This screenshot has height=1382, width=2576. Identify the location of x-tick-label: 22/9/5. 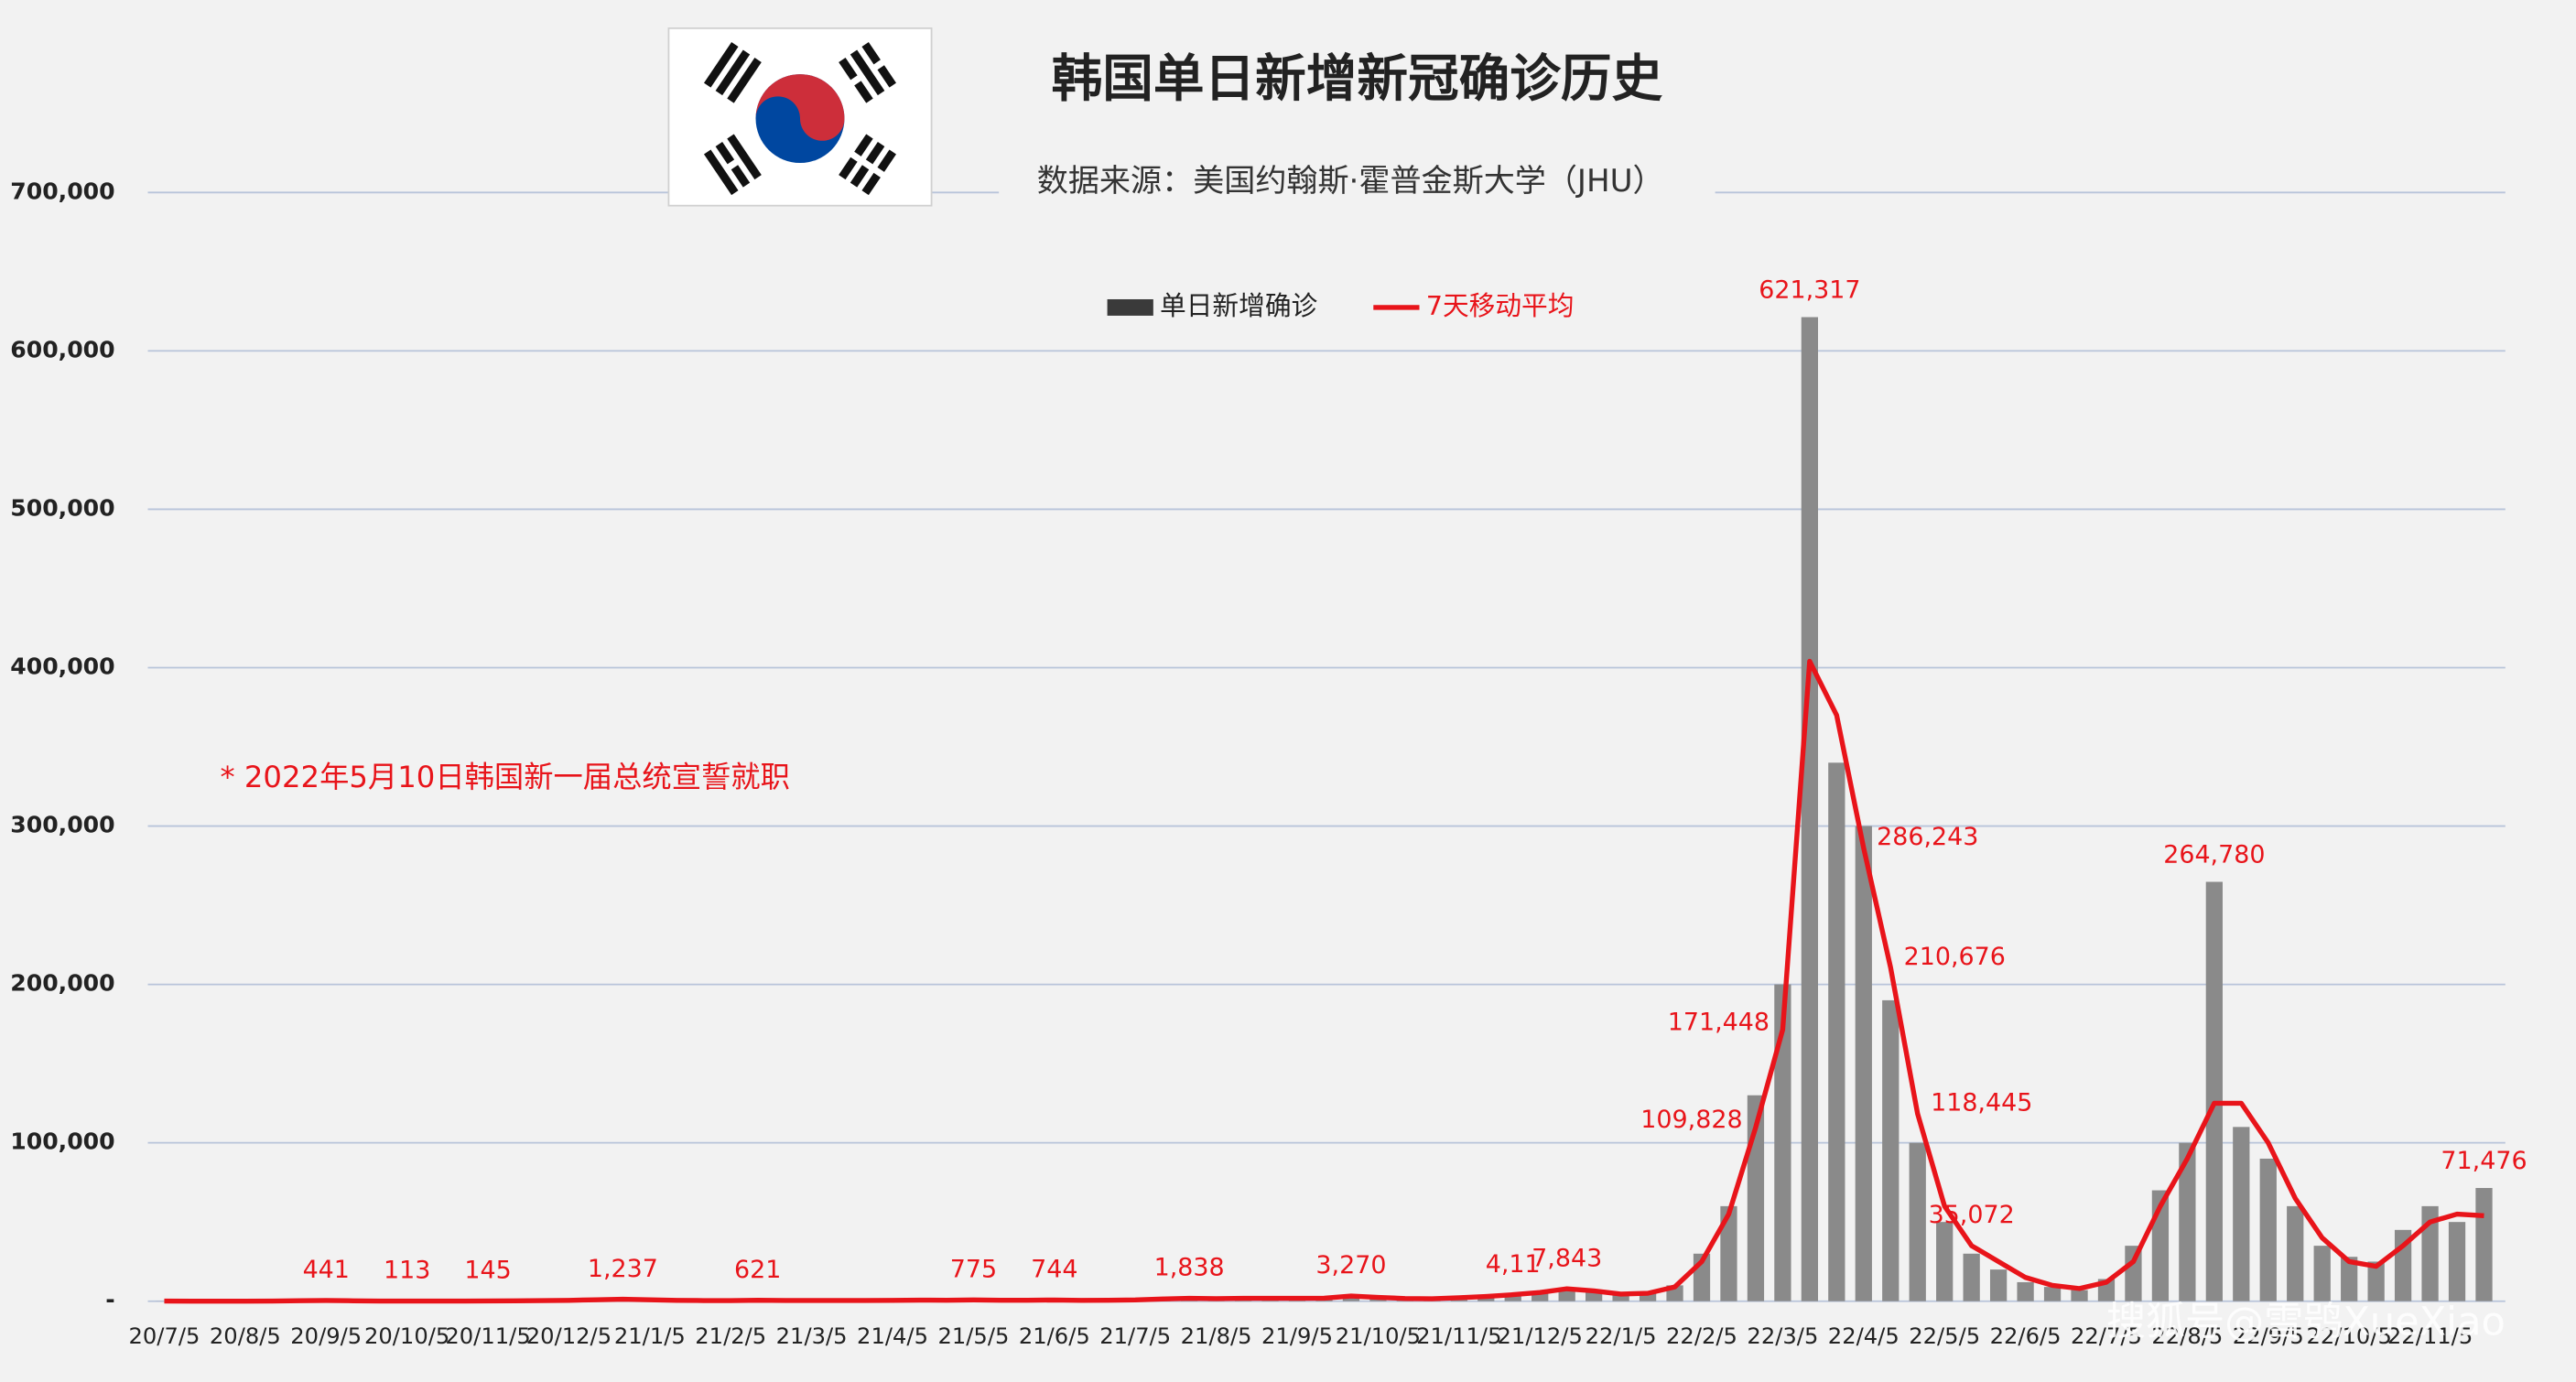
(2268, 1336).